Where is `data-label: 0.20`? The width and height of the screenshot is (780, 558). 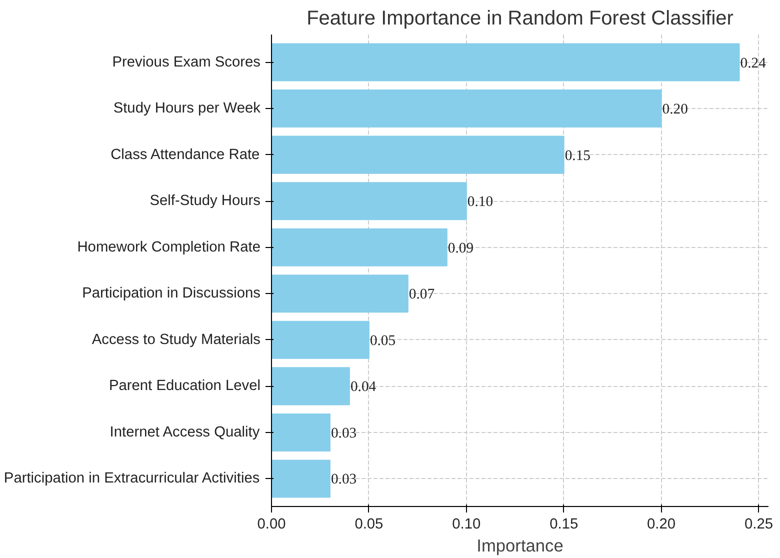
data-label: 0.20 is located at coordinates (675, 110).